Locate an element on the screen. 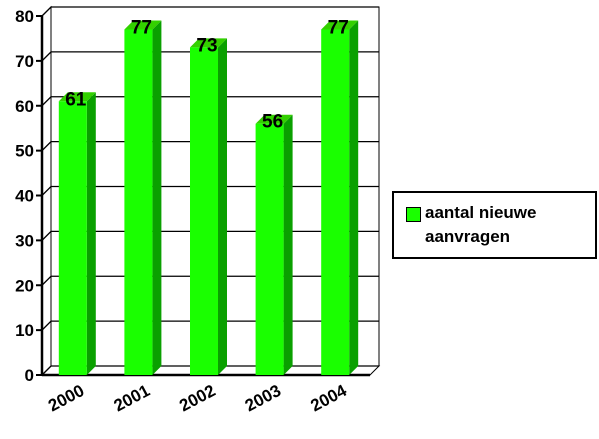 Image resolution: width=599 pixels, height=439 pixels. y-tick-label: 70 is located at coordinates (24, 61).